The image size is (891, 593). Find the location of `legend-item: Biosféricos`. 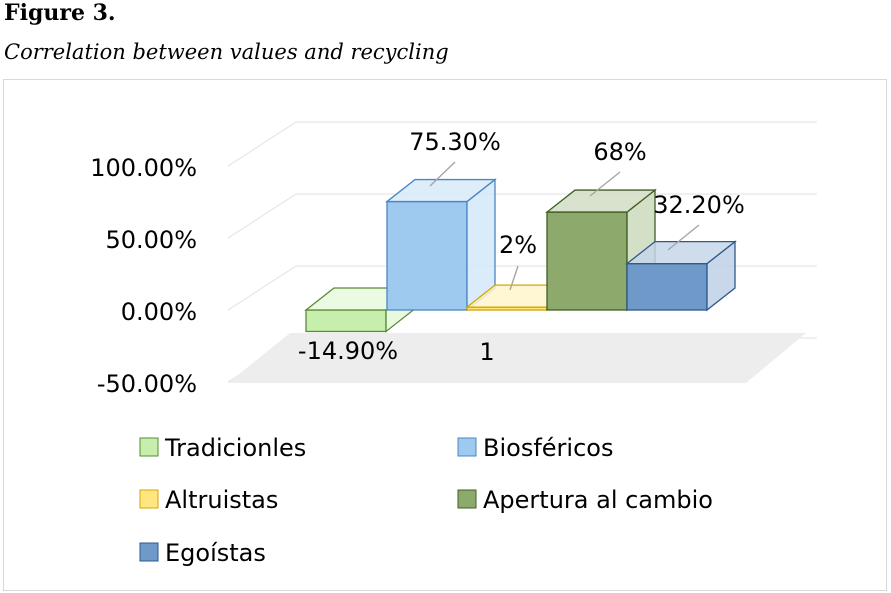

legend-item: Biosféricos is located at coordinates (535, 448).